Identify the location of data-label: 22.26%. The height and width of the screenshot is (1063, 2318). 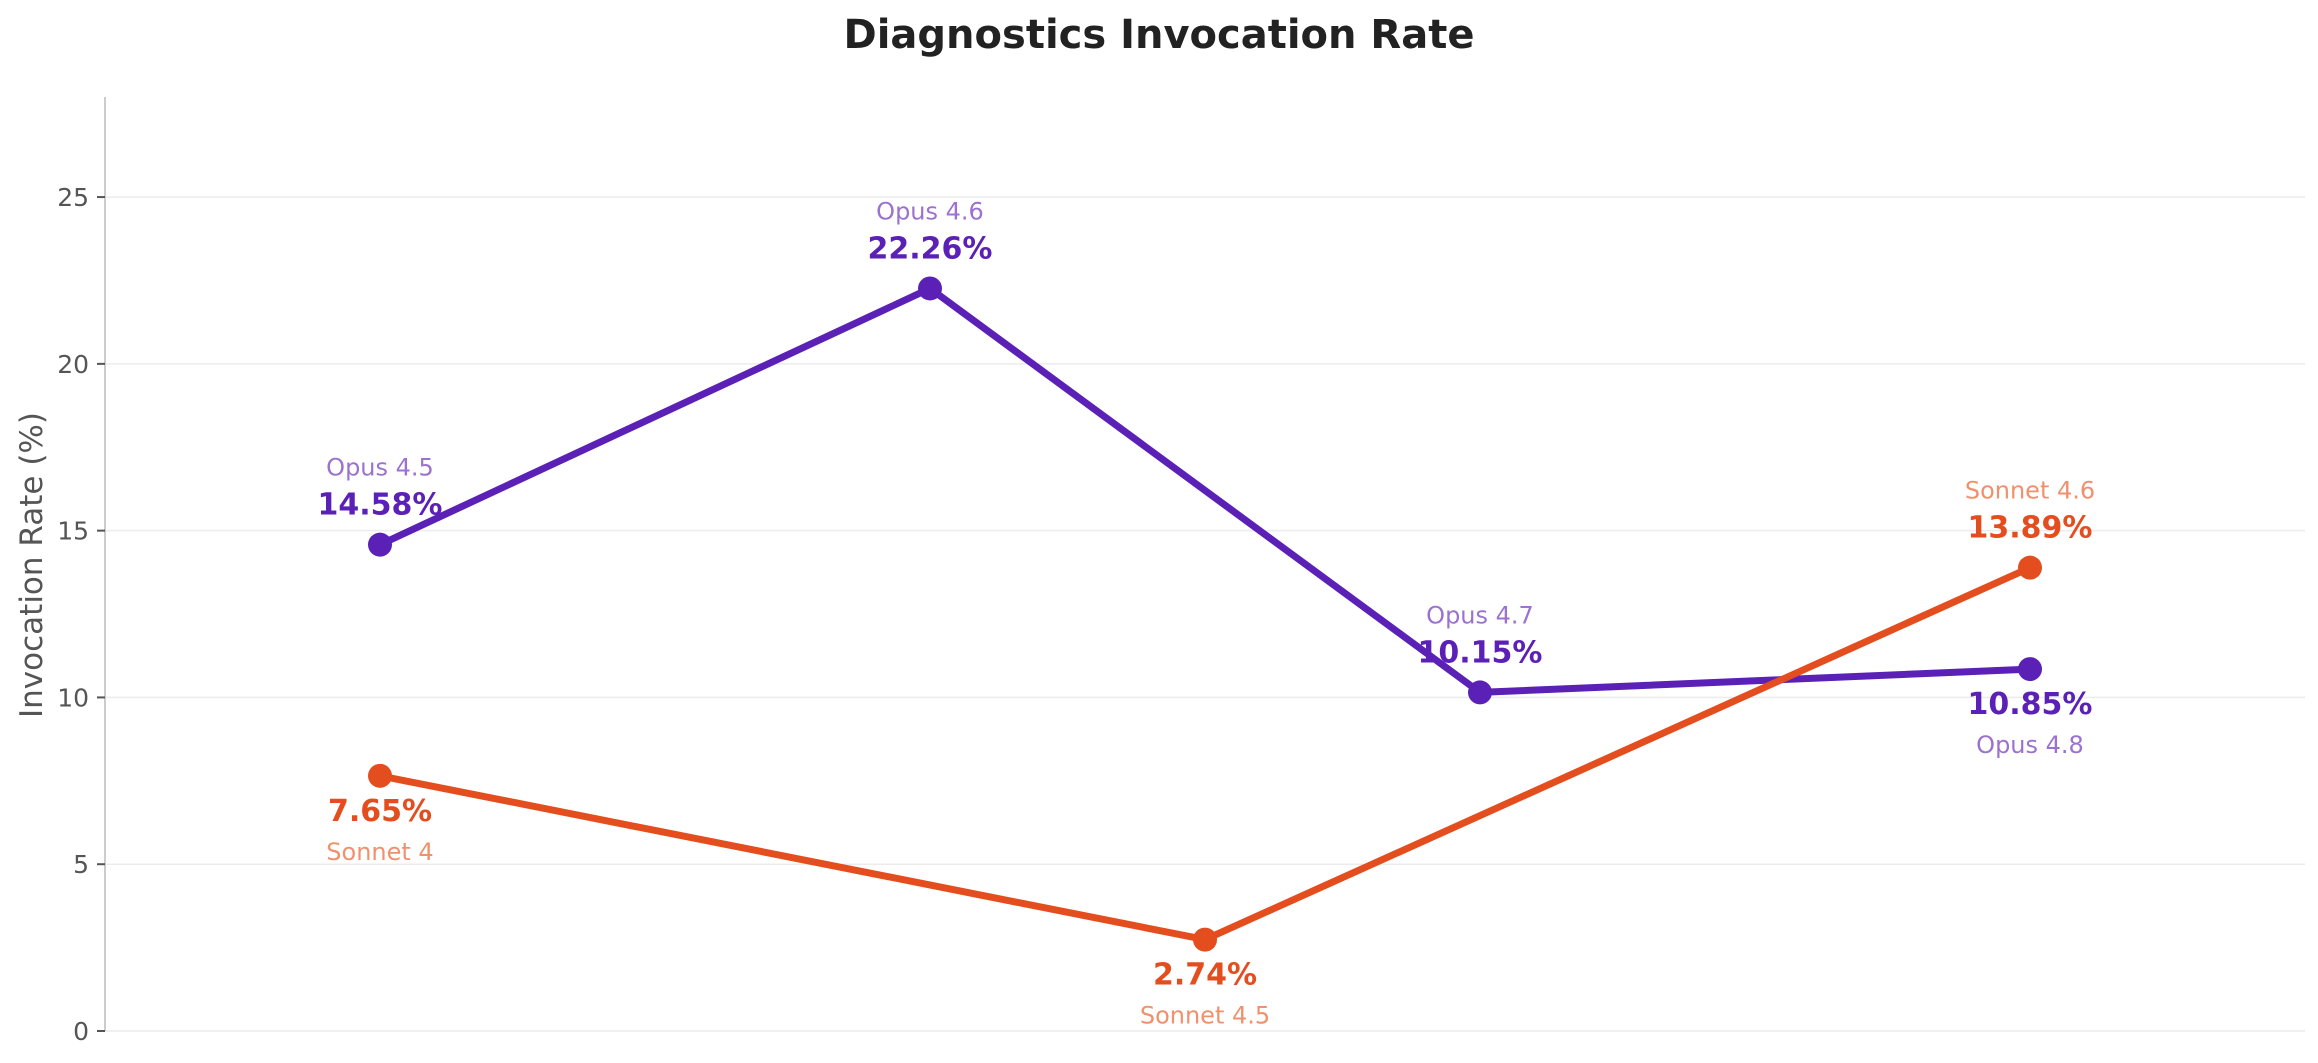
(930, 248).